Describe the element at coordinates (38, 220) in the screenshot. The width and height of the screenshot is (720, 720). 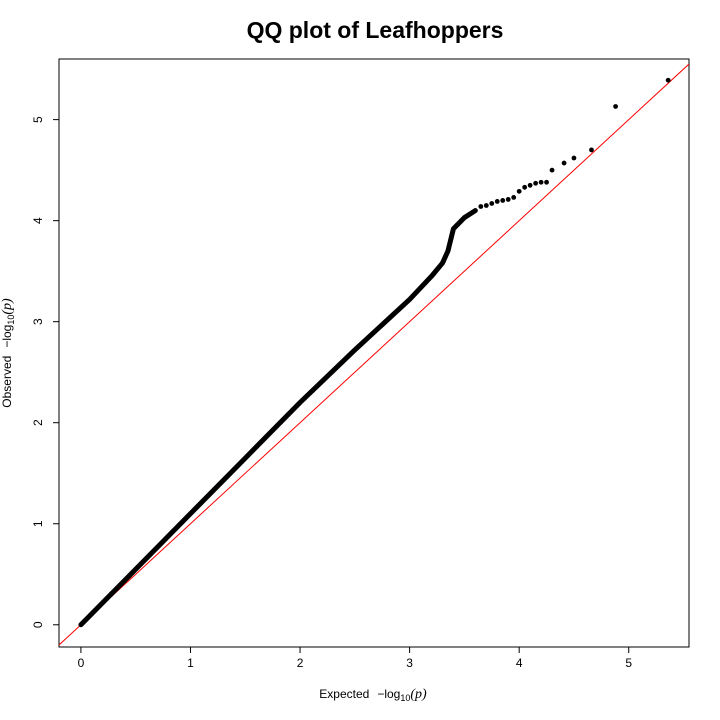
I see `y-tick-label: 4` at that location.